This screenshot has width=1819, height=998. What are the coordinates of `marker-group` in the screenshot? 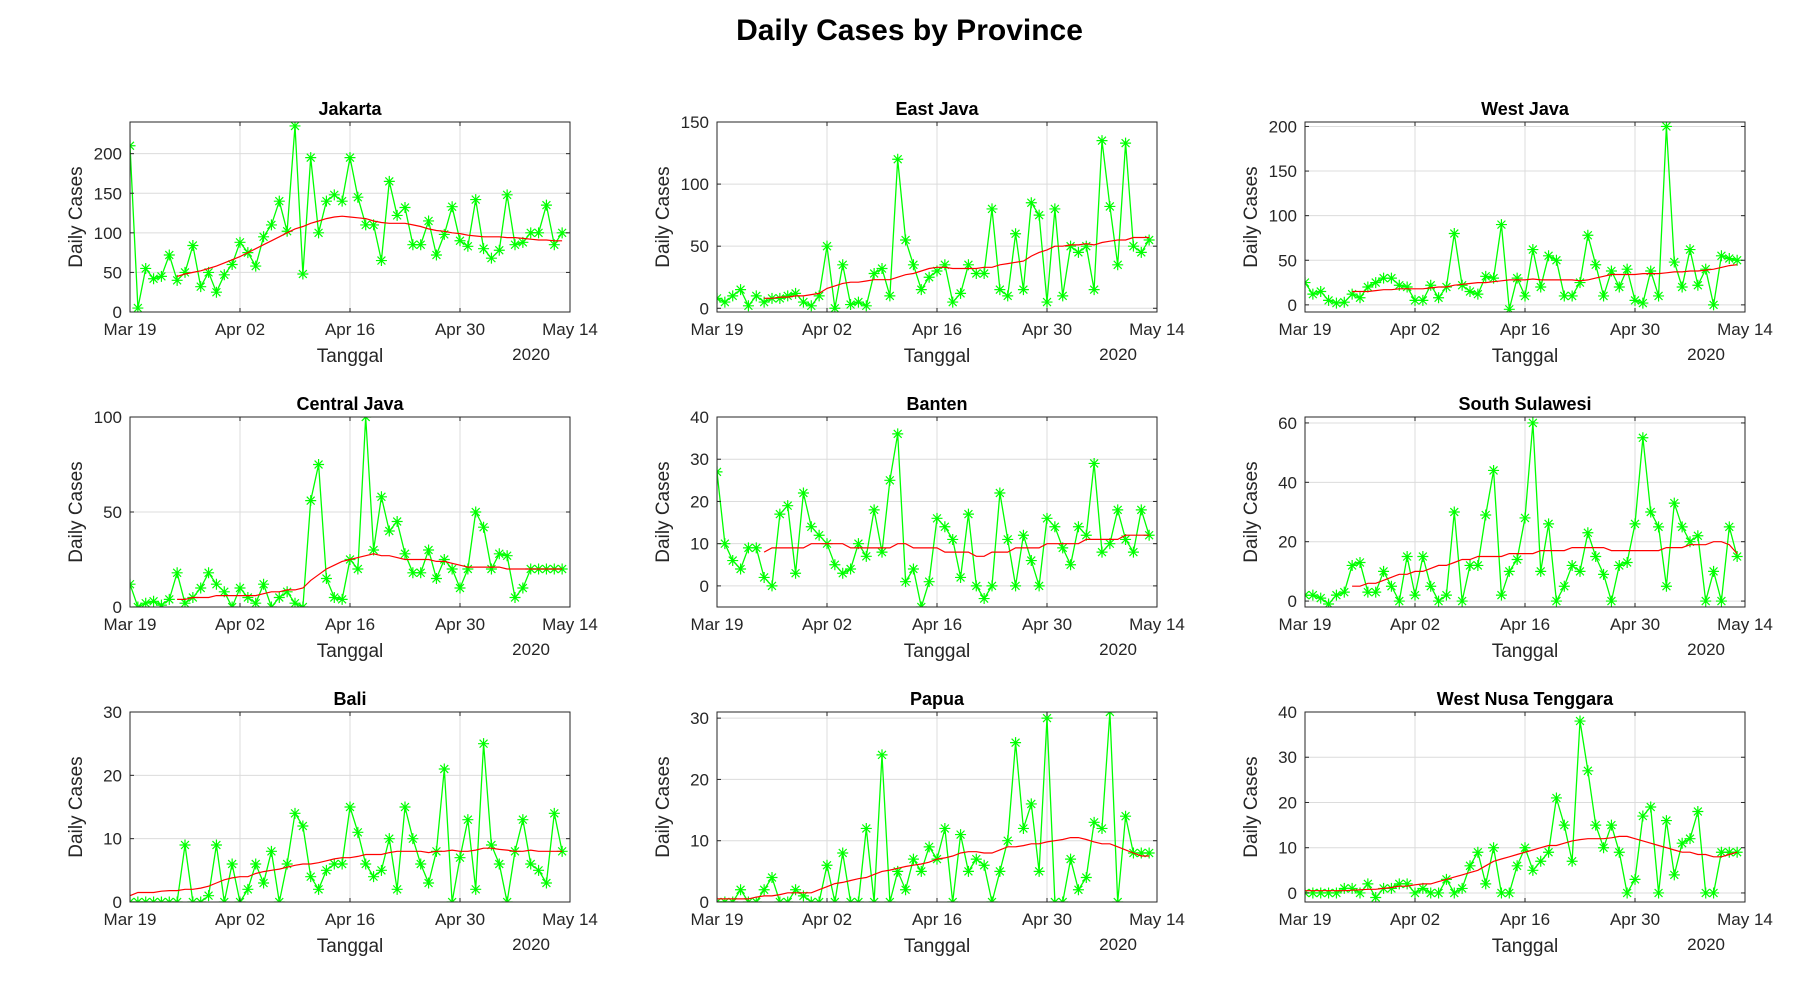 It's located at (1524, 217).